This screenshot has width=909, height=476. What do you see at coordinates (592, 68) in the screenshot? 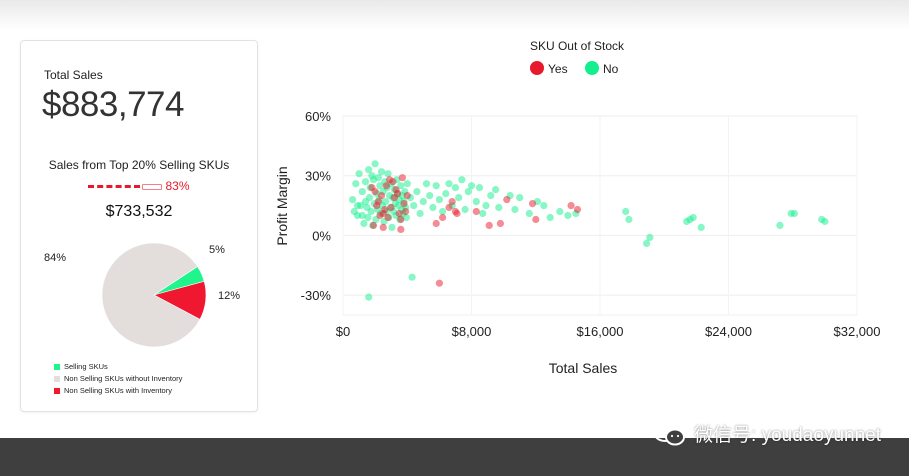
I see `legend-no-dot` at bounding box center [592, 68].